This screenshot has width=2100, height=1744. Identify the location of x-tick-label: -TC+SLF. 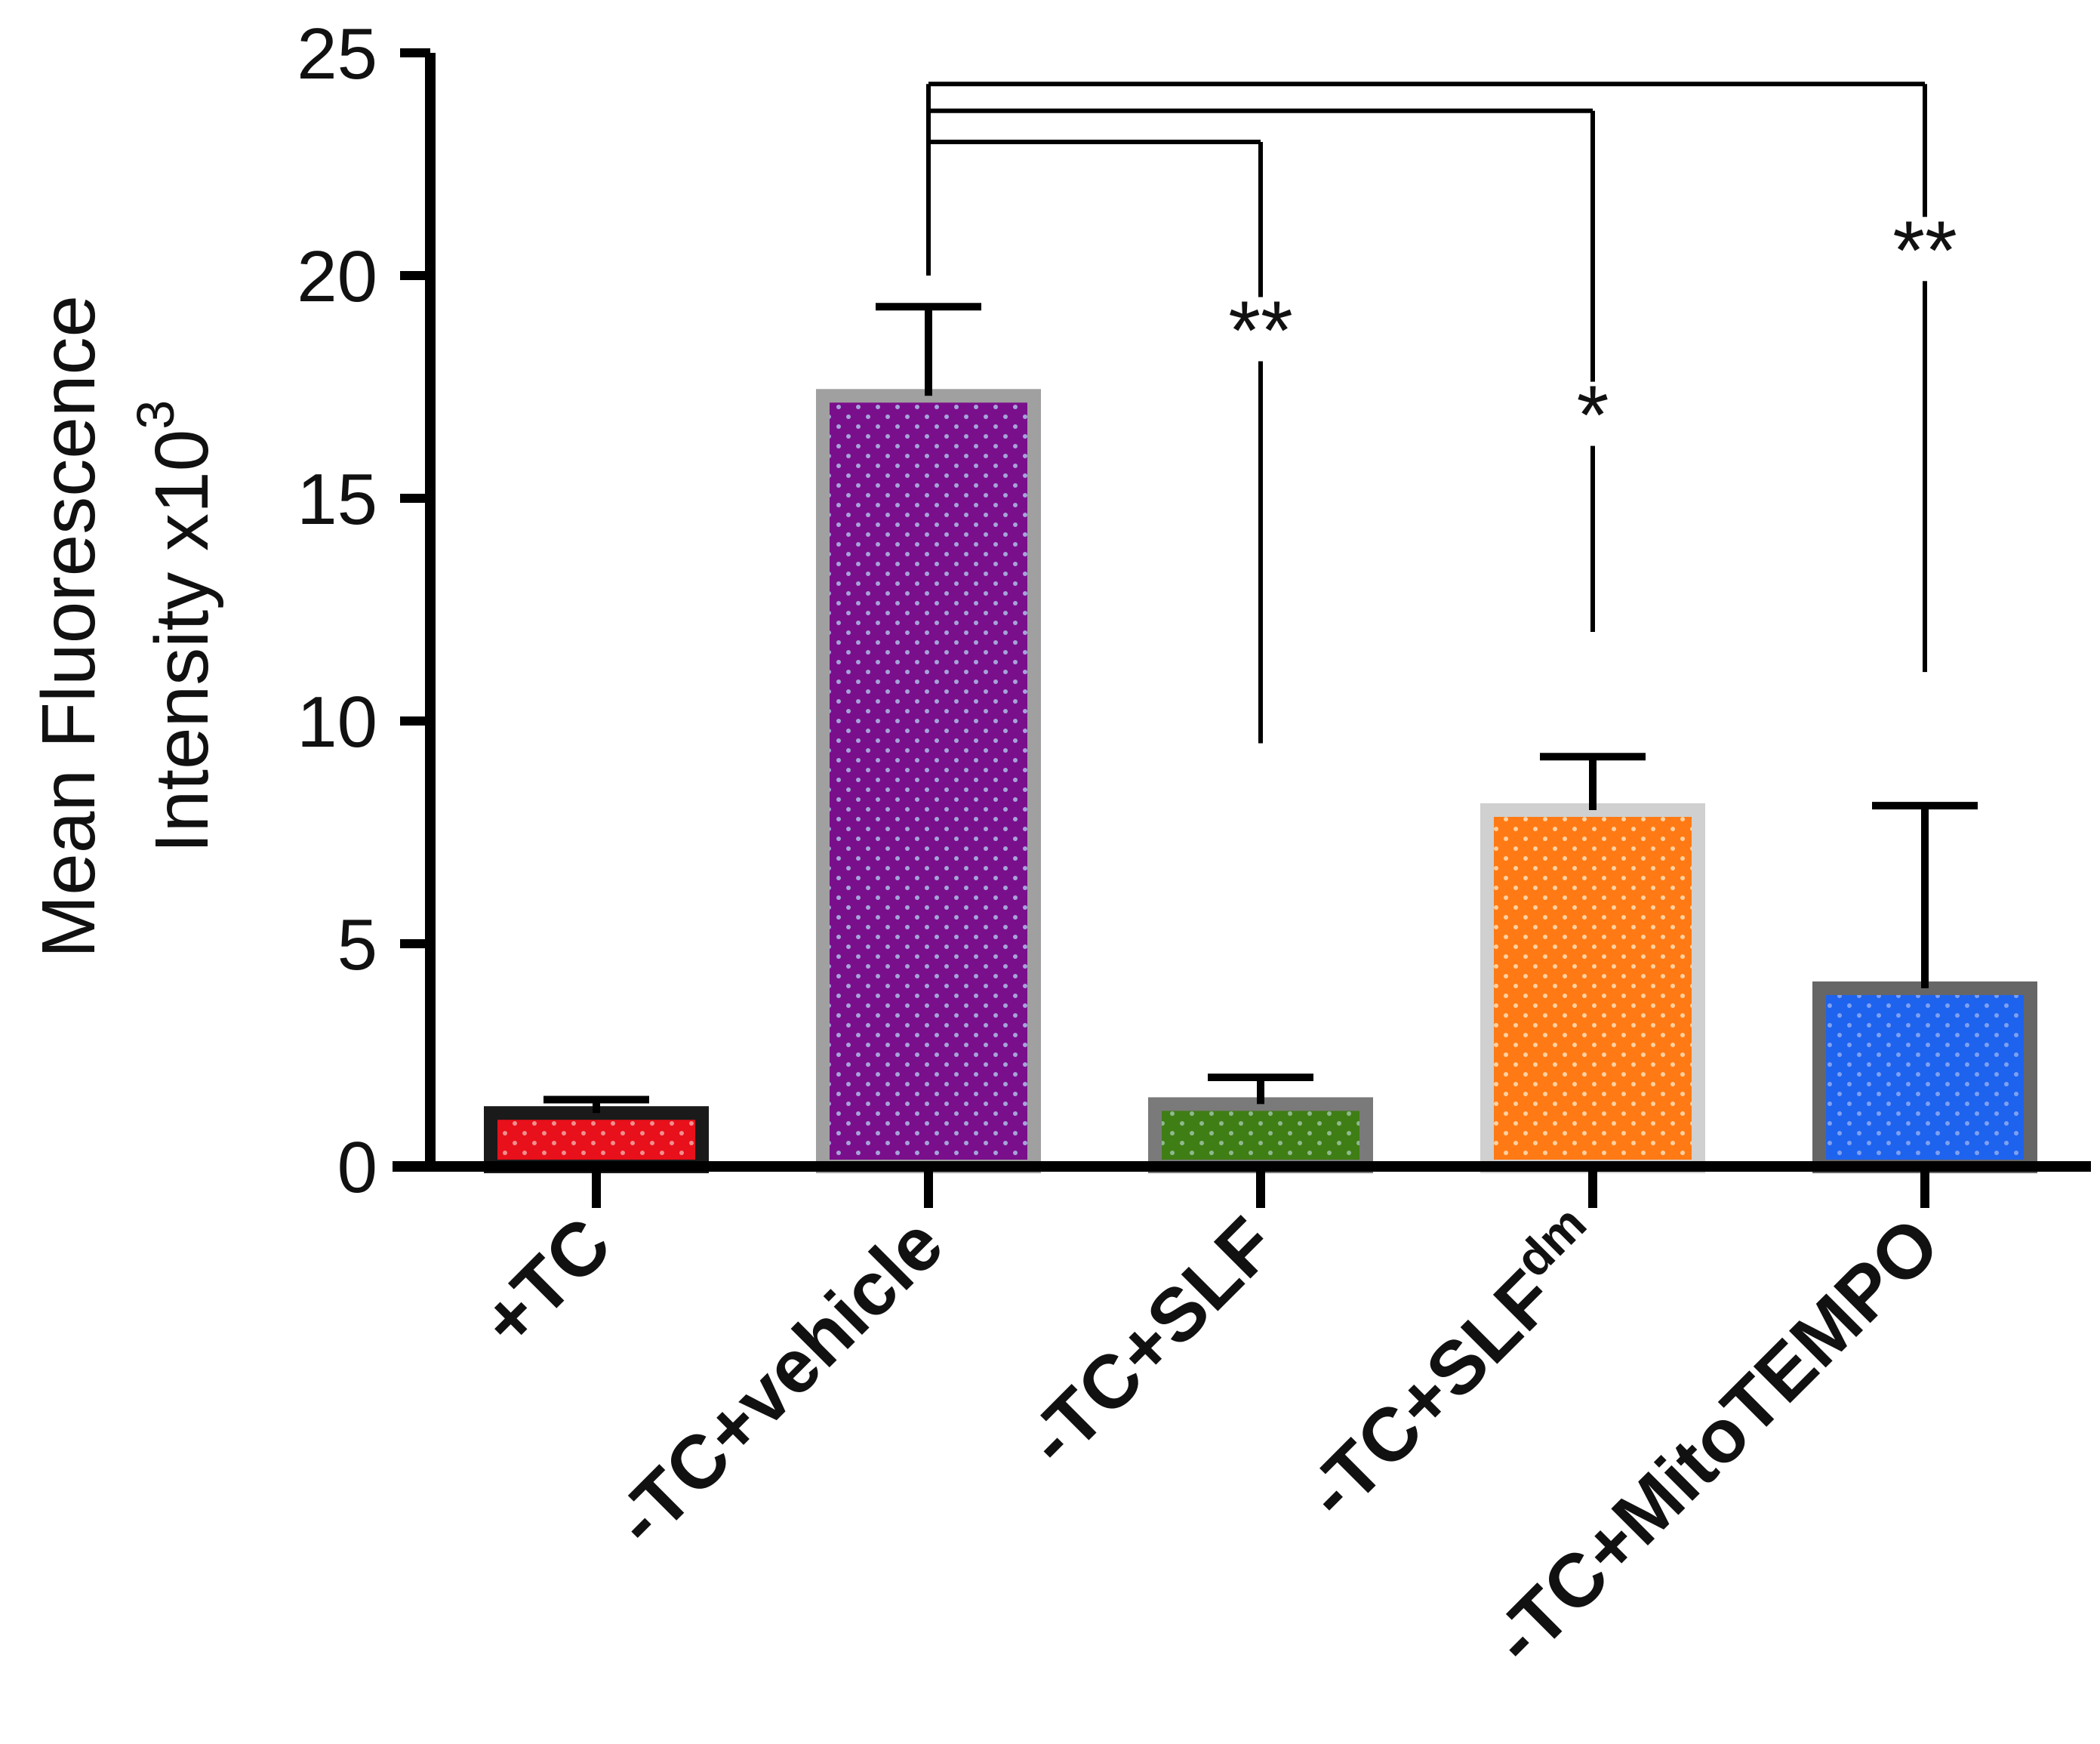
(1151, 1341).